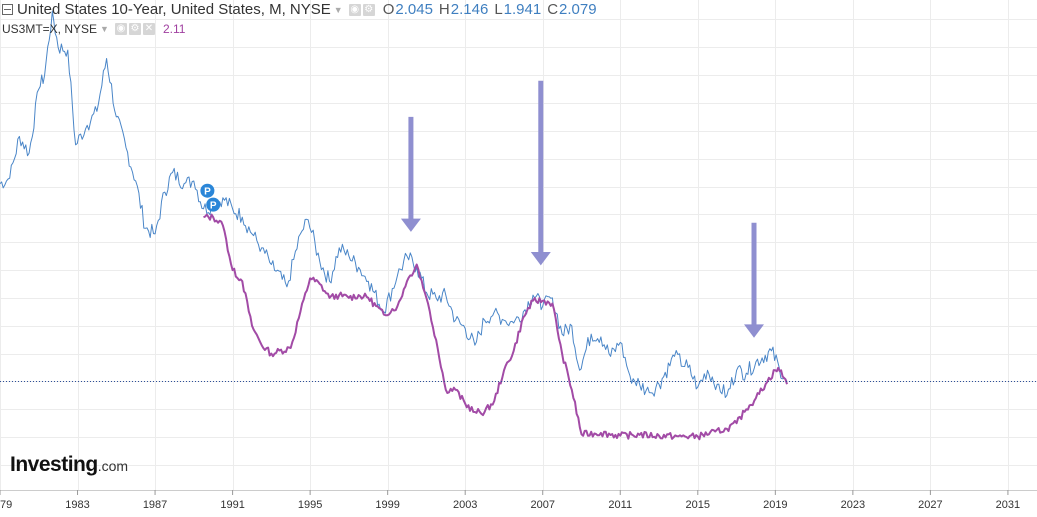  What do you see at coordinates (578, 9) in the screenshot?
I see `close-value: 2.079` at bounding box center [578, 9].